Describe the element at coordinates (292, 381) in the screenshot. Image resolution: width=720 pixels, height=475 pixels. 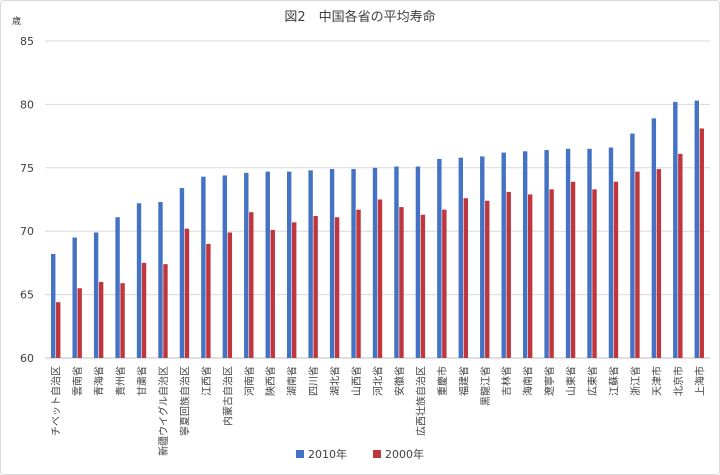
I see `x-tick-label: 湖南省` at that location.